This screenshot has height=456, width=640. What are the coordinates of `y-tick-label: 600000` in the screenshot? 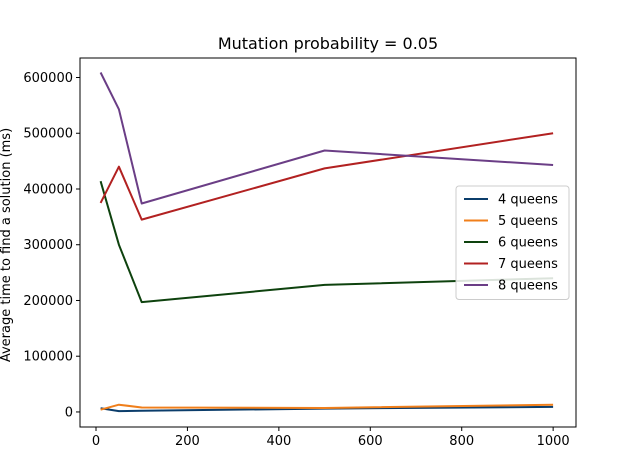 It's located at (48, 78).